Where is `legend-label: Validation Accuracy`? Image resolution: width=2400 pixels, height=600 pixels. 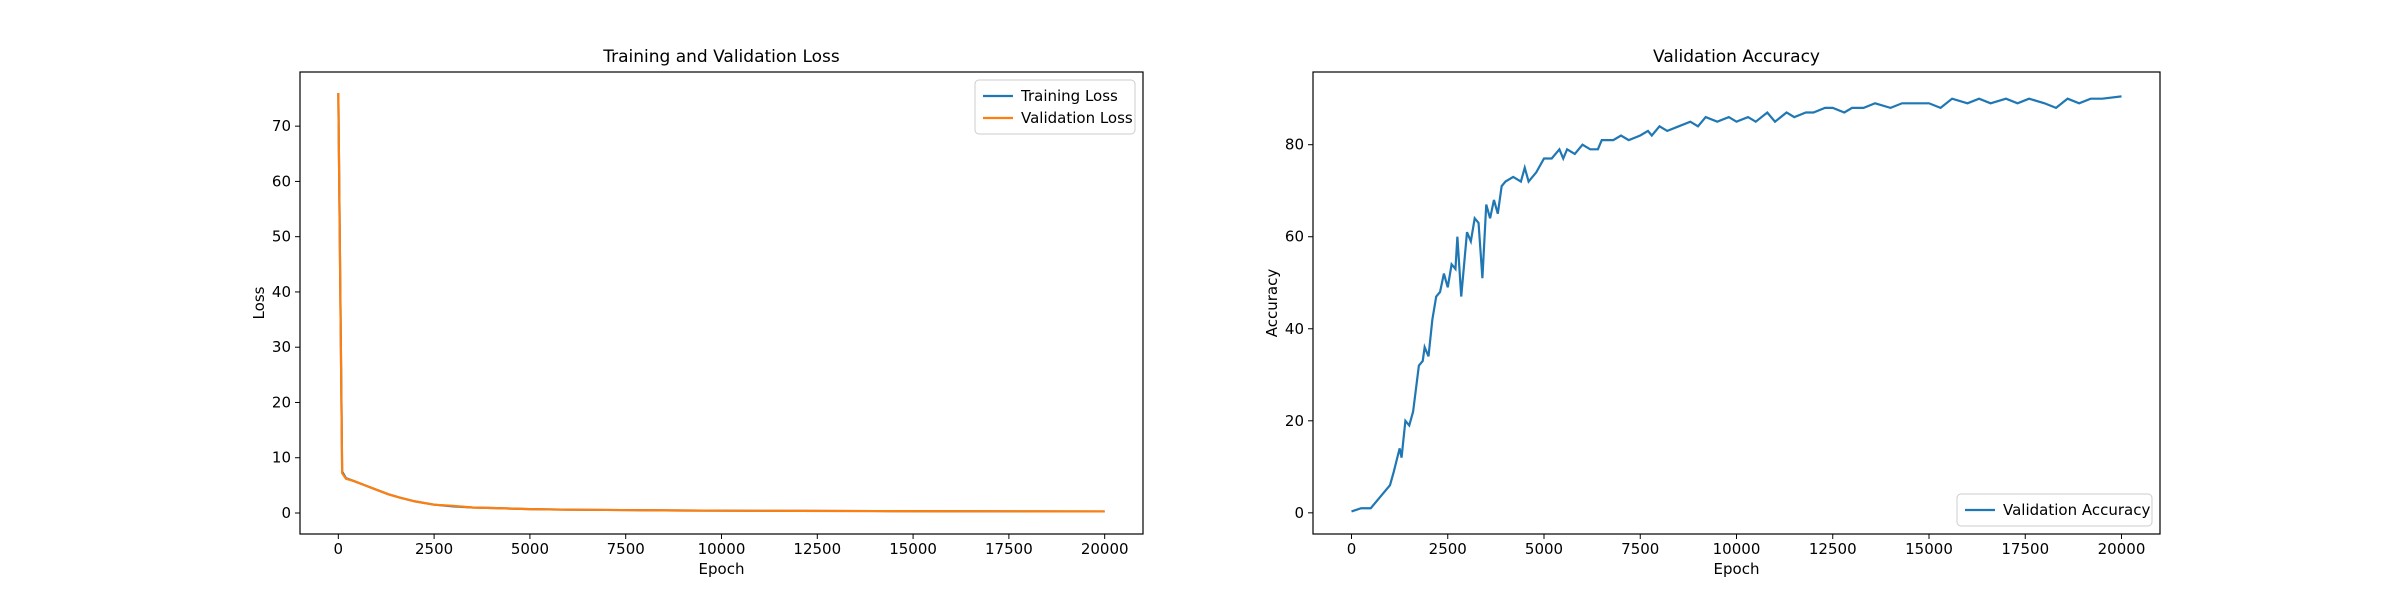 legend-label: Validation Accuracy is located at coordinates (2076, 510).